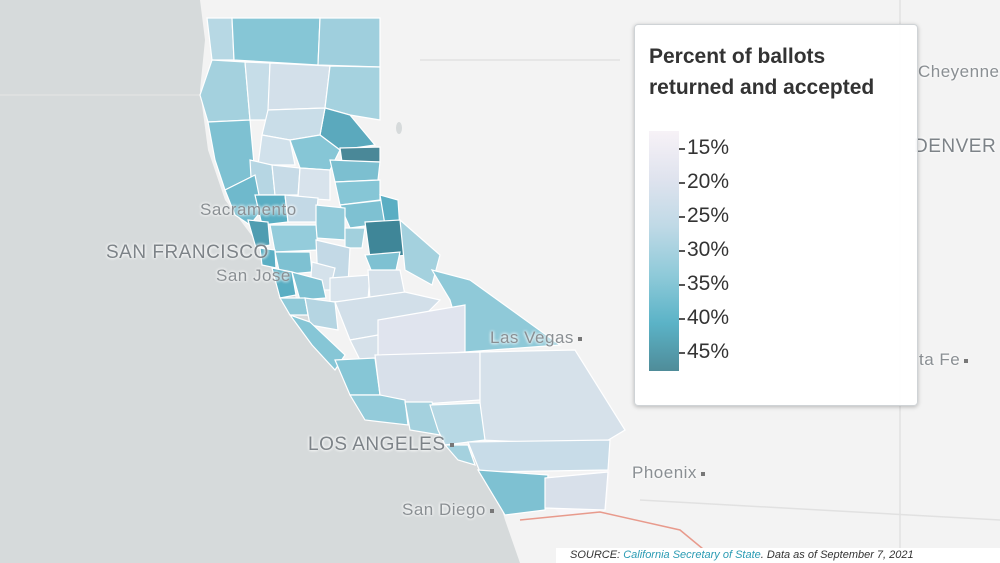 The image size is (1000, 563). What do you see at coordinates (225, 91) in the screenshot?
I see `county-humboldt` at bounding box center [225, 91].